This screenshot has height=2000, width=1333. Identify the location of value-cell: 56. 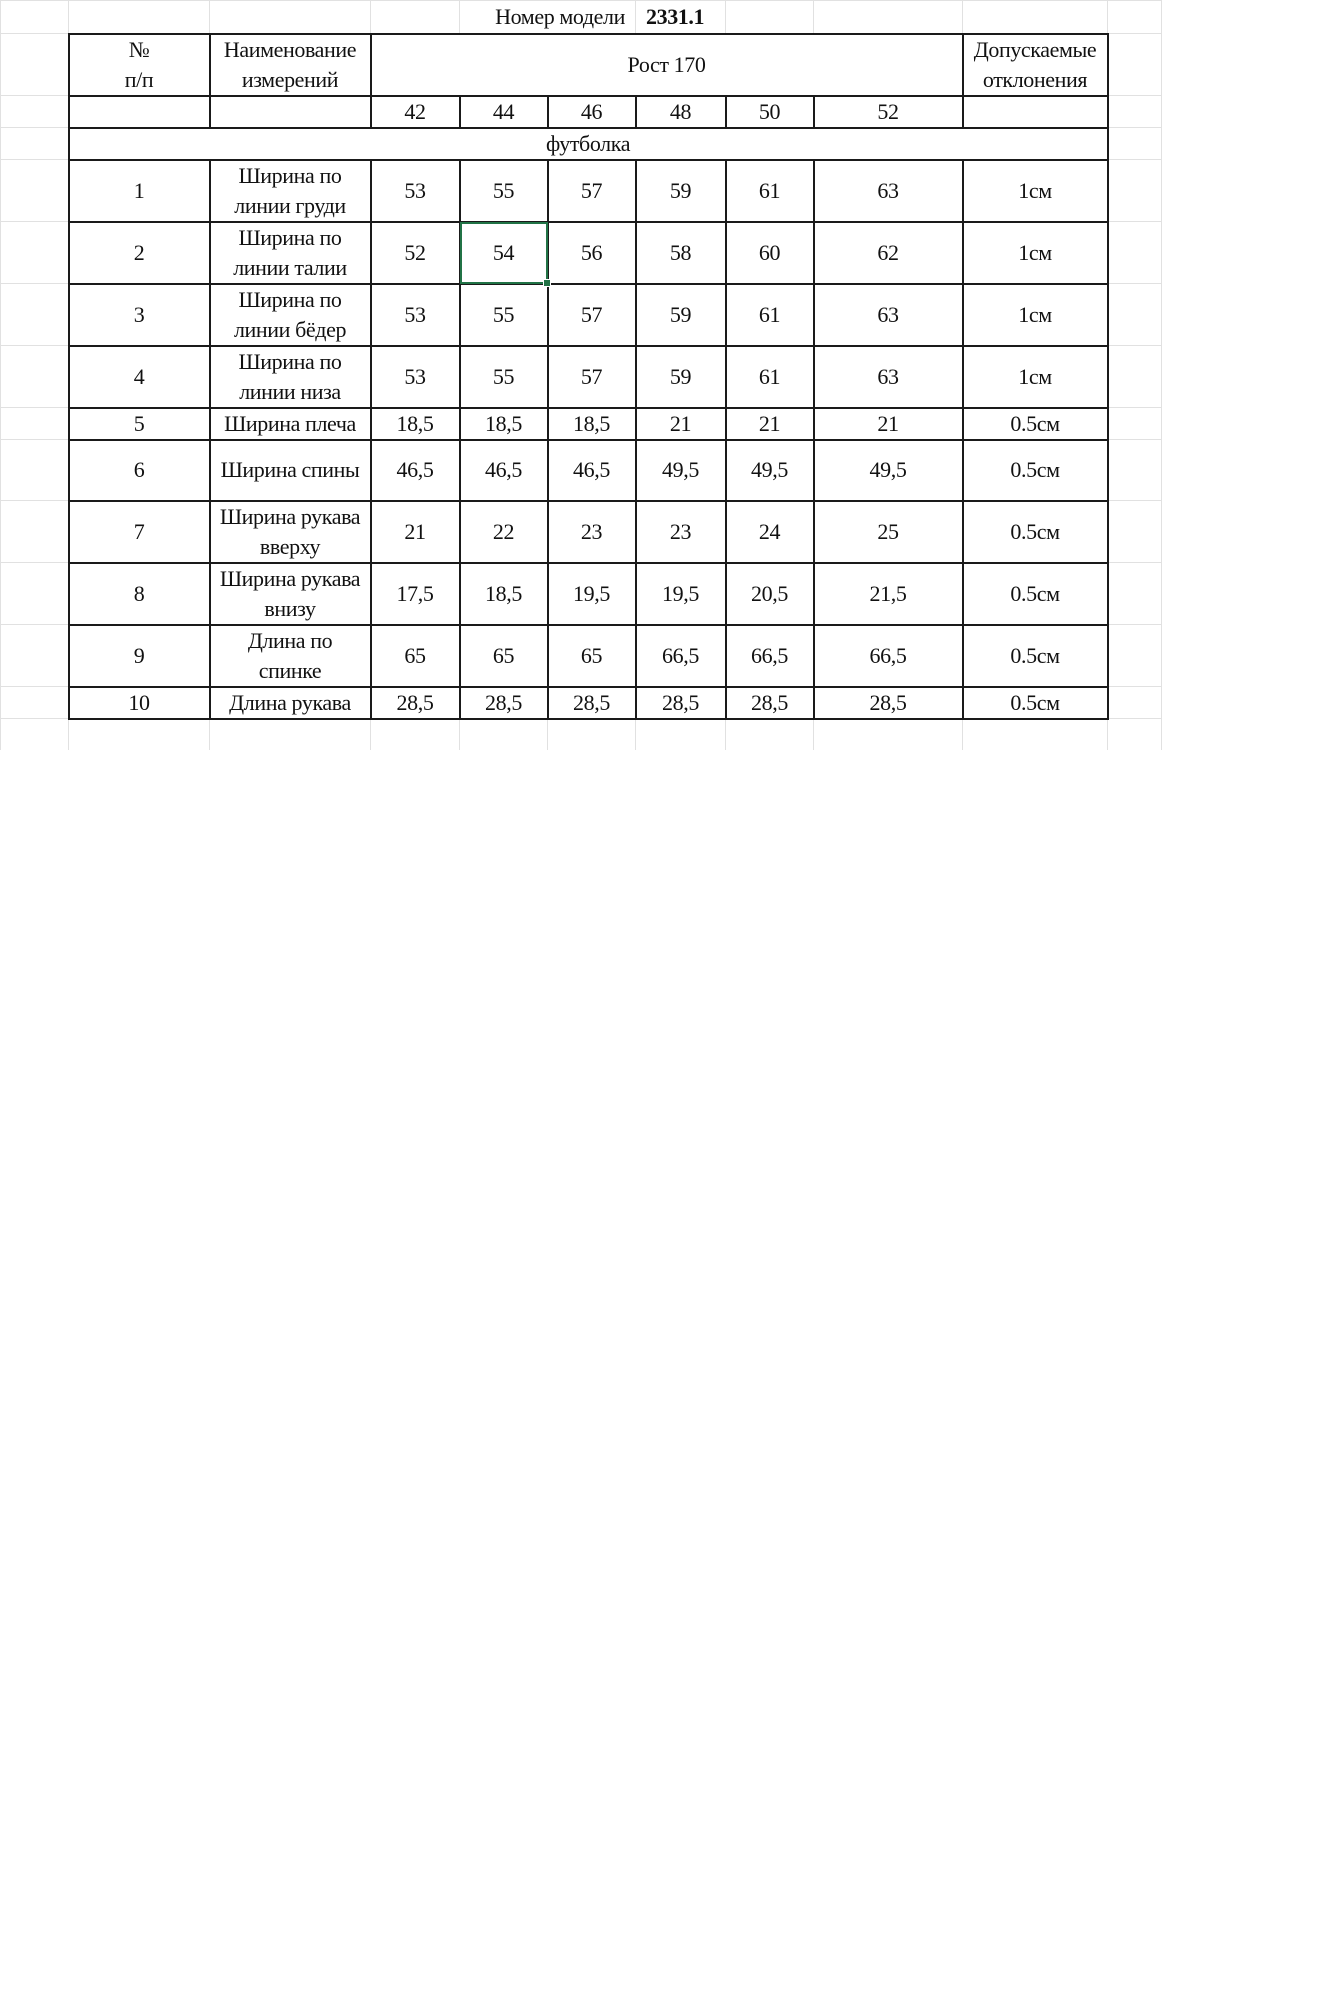
(591, 252).